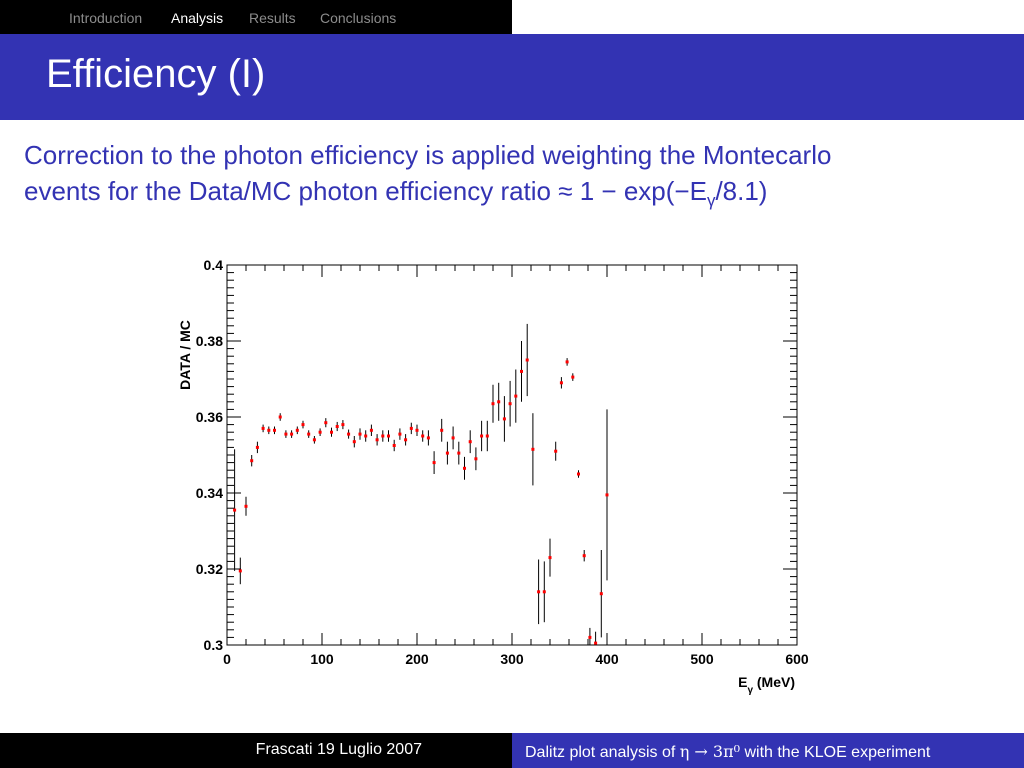 This screenshot has width=1024, height=768. Describe the element at coordinates (741, 191) in the screenshot. I see `slide-text-line2-post: /8.1)` at that location.